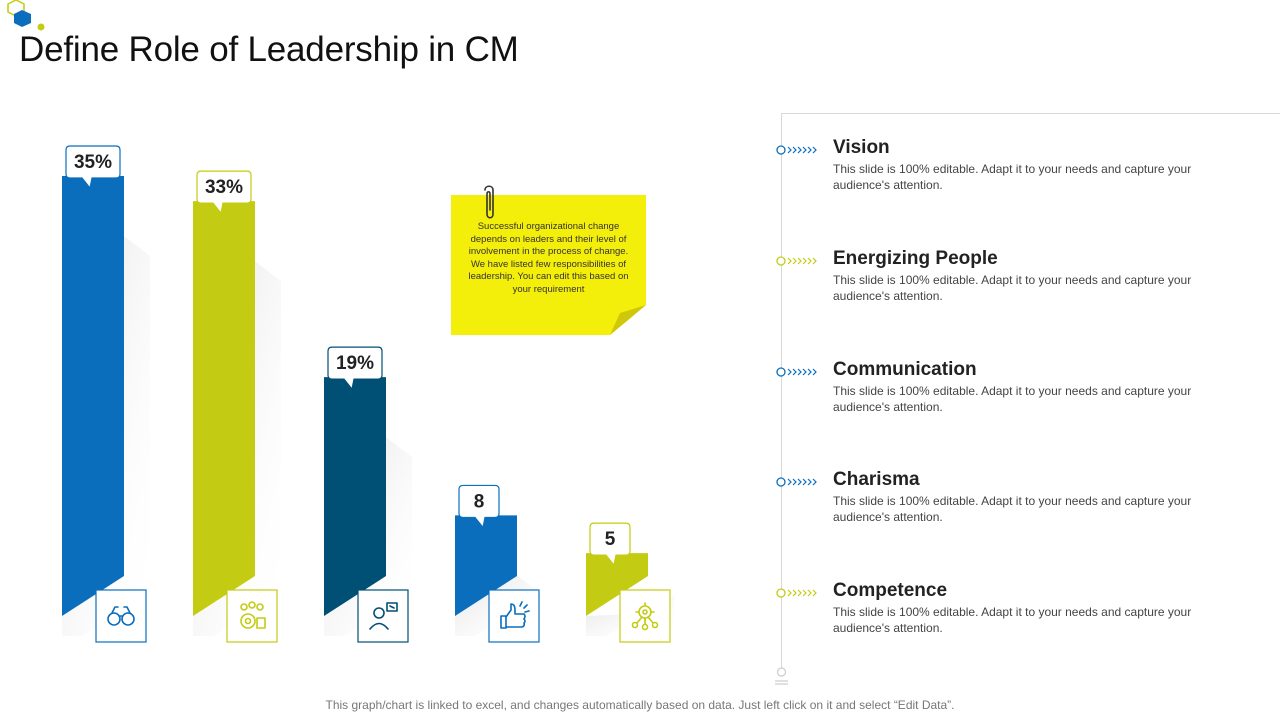 The width and height of the screenshot is (1280, 720). I want to click on presenter-icon, so click(383, 616).